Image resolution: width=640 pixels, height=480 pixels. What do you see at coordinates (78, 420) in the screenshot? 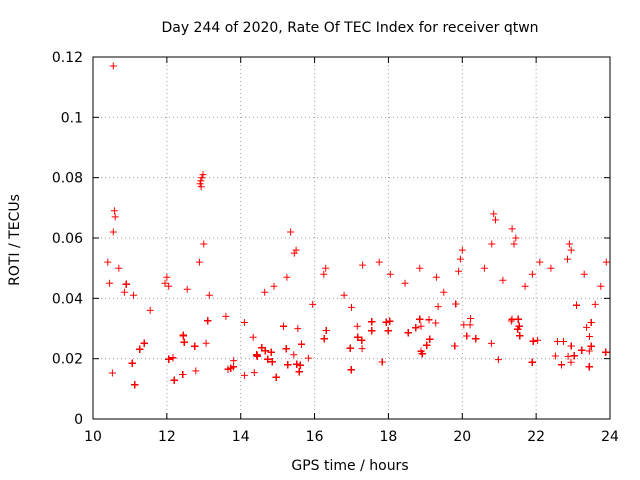
I see `y-tick-label: 0` at bounding box center [78, 420].